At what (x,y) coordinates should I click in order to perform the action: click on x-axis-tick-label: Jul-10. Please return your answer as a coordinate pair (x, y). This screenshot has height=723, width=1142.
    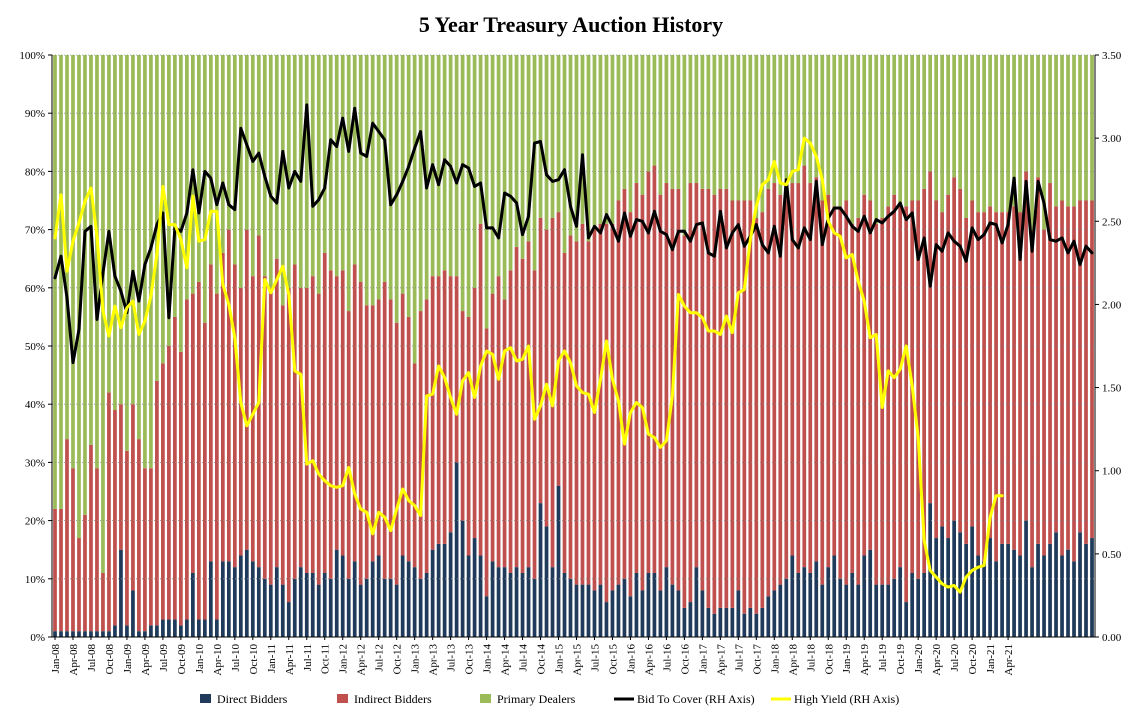
    Looking at the image, I should click on (236, 658).